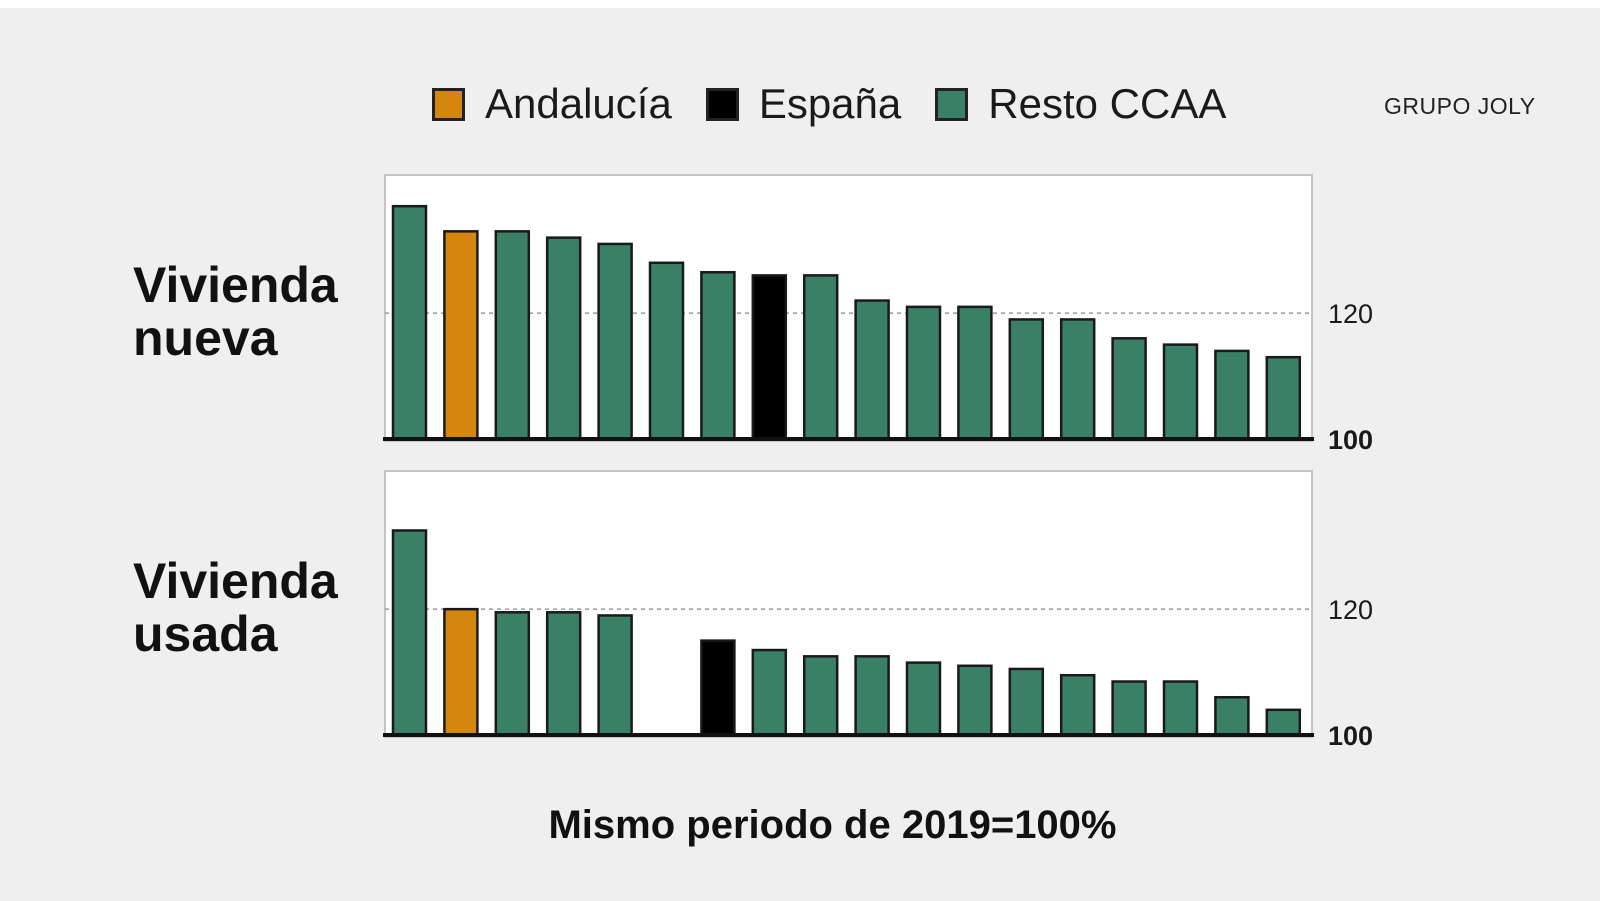 Image resolution: width=1600 pixels, height=901 pixels. I want to click on row-label-vivienda-nueva: Vivienda nueva, so click(235, 312).